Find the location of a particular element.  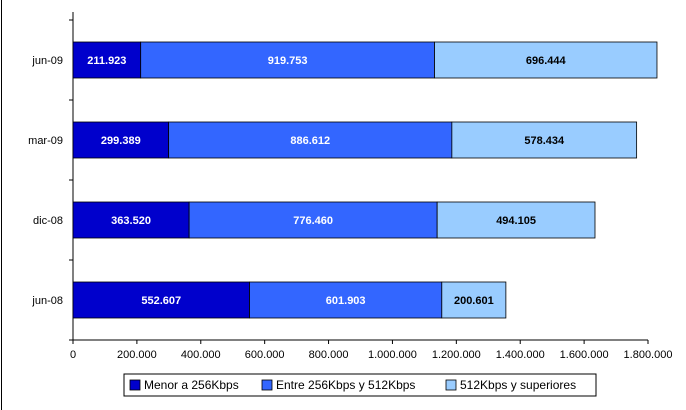

x-tick-label: 400.000 is located at coordinates (201, 355).